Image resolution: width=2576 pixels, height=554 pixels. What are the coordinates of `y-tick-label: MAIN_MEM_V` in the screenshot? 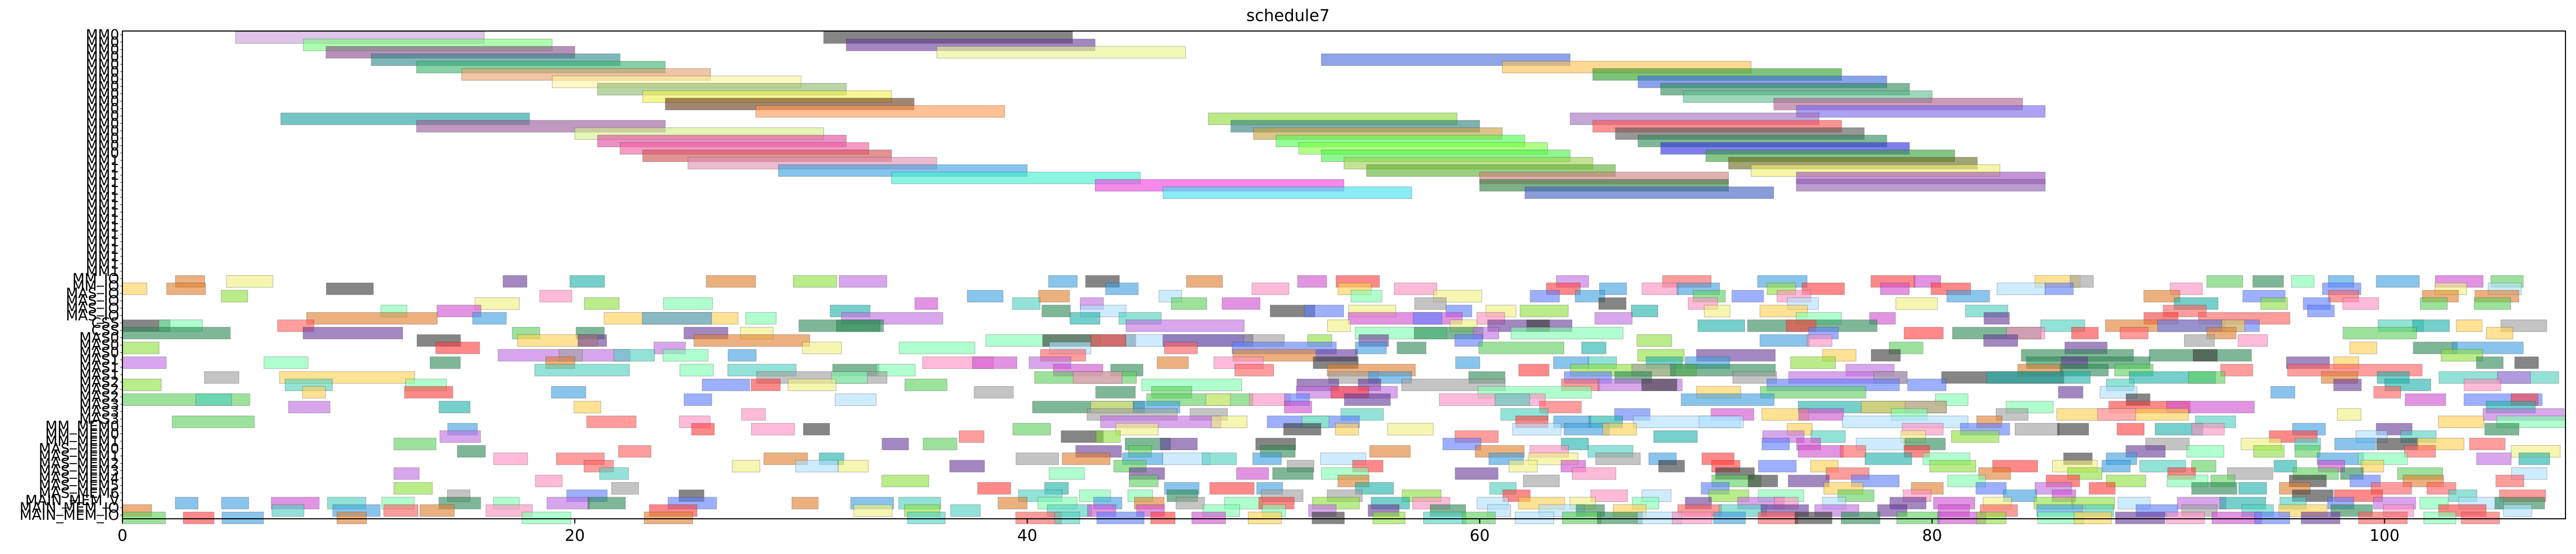 It's located at (72, 501).